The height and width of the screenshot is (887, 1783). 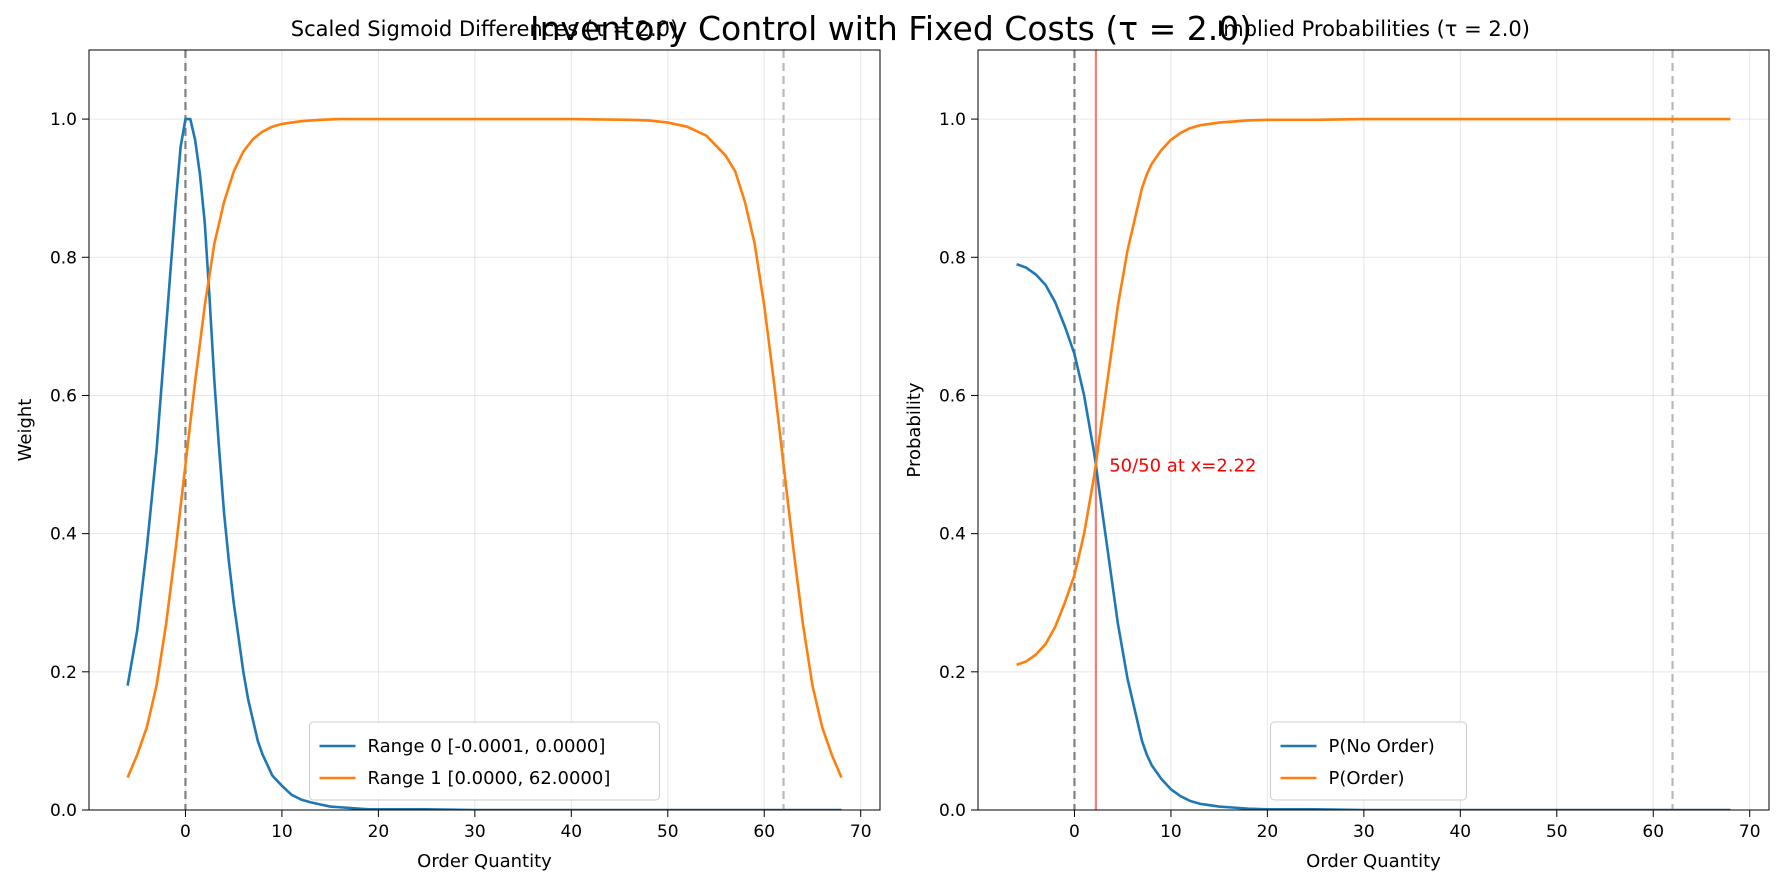 I want to click on right-y-tick-label: 0.6, so click(x=952, y=396).